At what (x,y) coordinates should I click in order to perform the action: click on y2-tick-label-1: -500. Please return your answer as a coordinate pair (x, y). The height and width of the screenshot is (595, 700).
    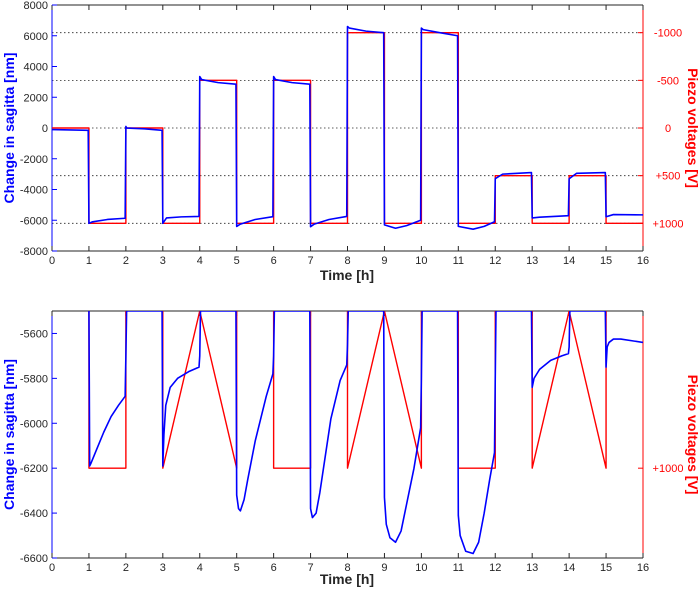
    Looking at the image, I should click on (668, 81).